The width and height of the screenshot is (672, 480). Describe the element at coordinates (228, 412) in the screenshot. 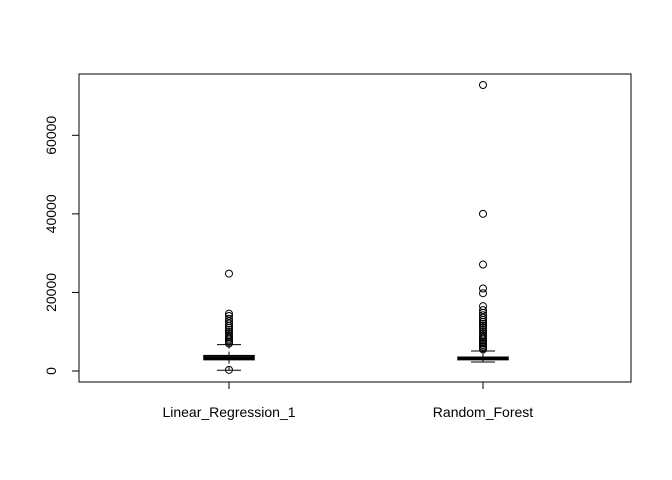

I see `x-tick-label: Linear_Regression_1` at that location.